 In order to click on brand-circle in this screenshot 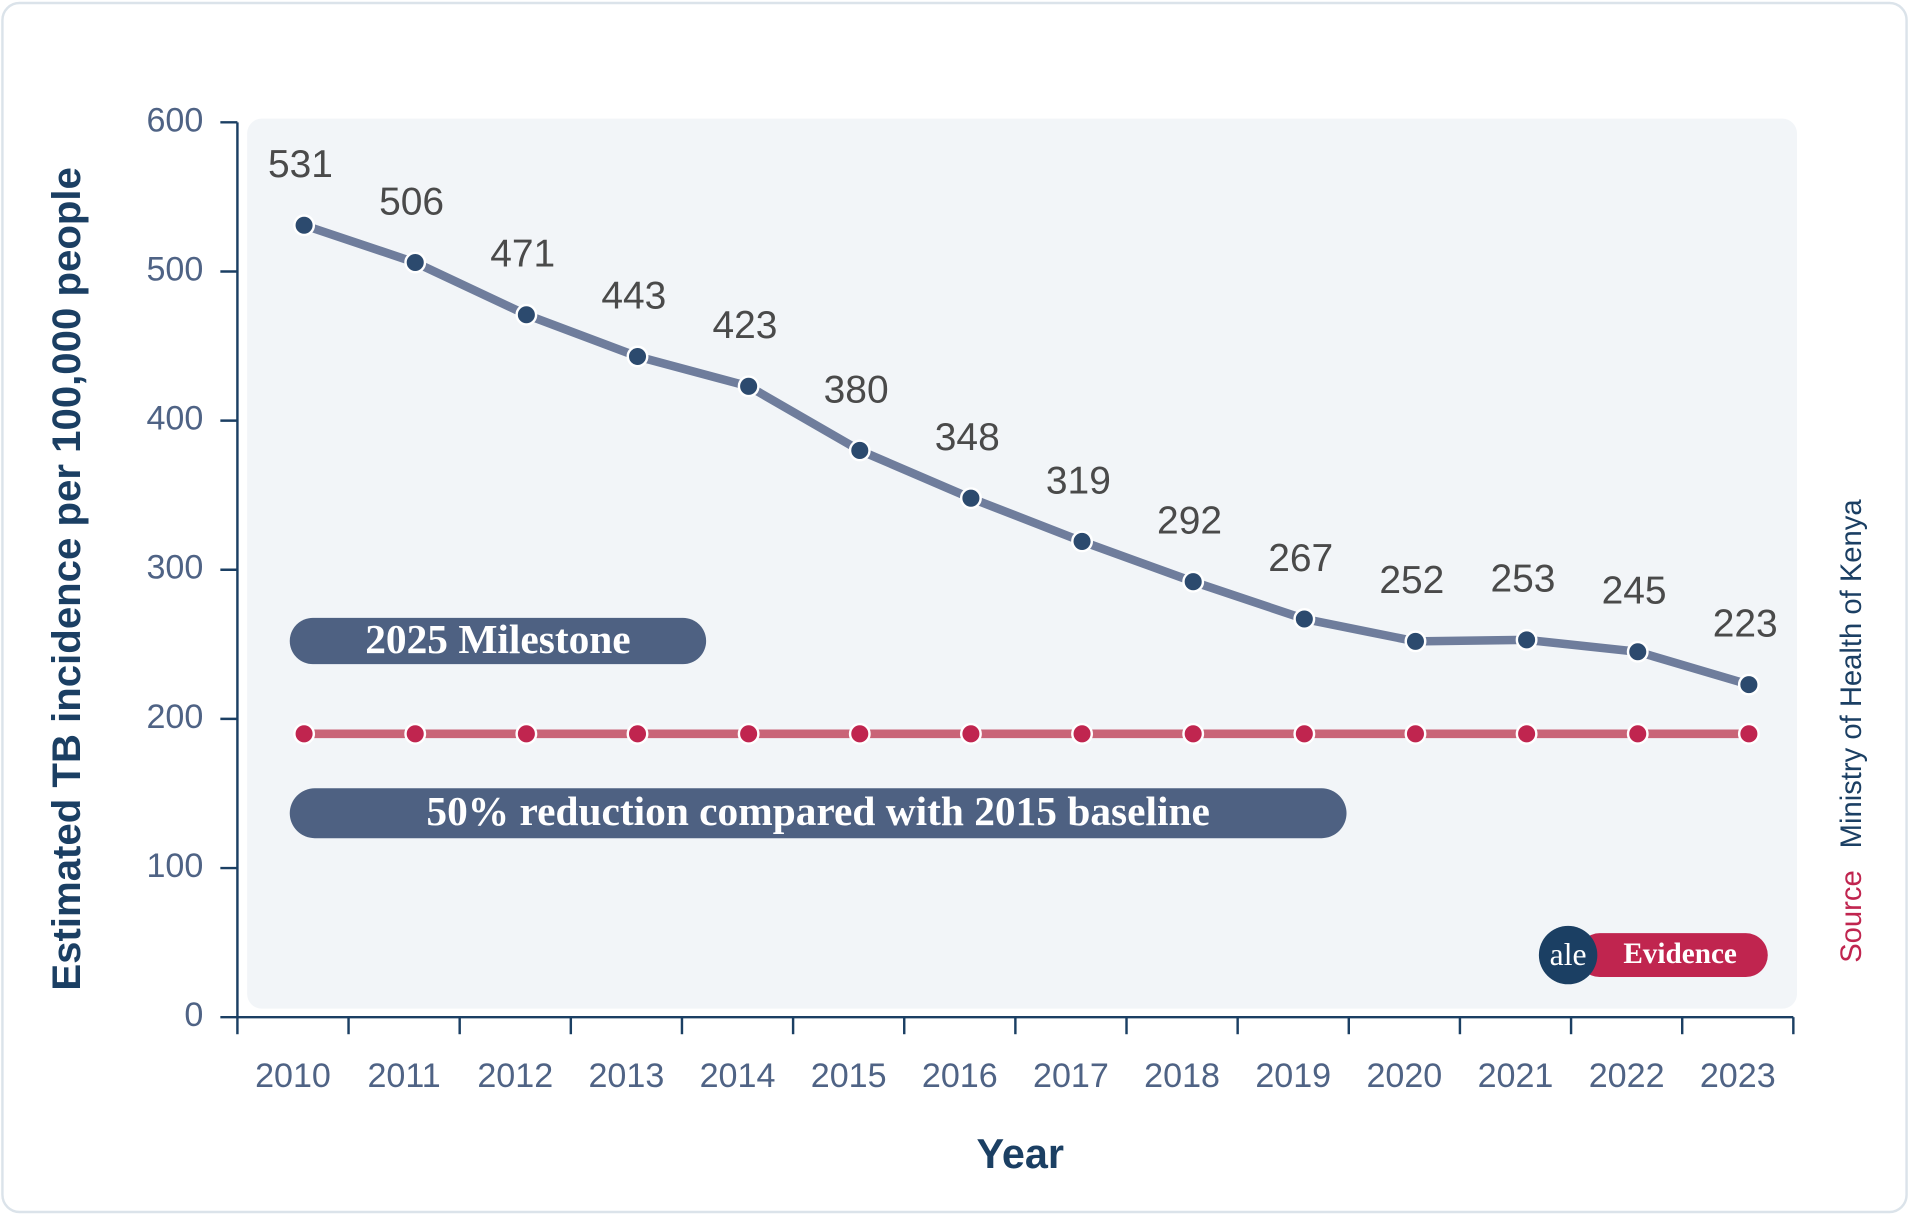, I will do `click(1568, 955)`.